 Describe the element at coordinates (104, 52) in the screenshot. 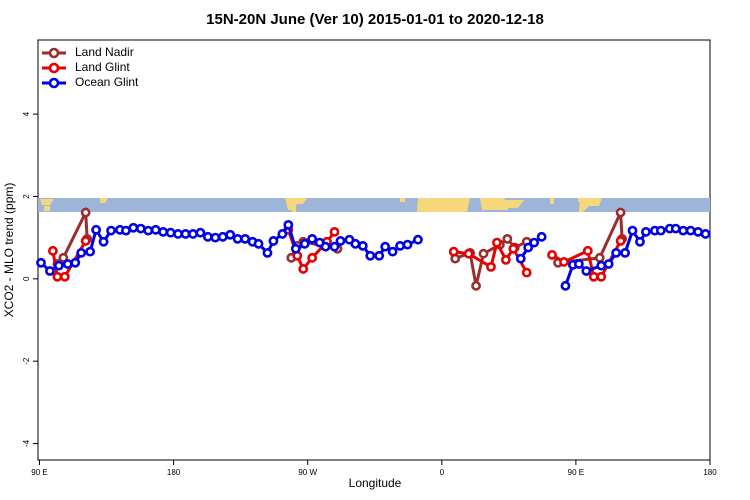

I see `legend-label: Land Nadir` at that location.